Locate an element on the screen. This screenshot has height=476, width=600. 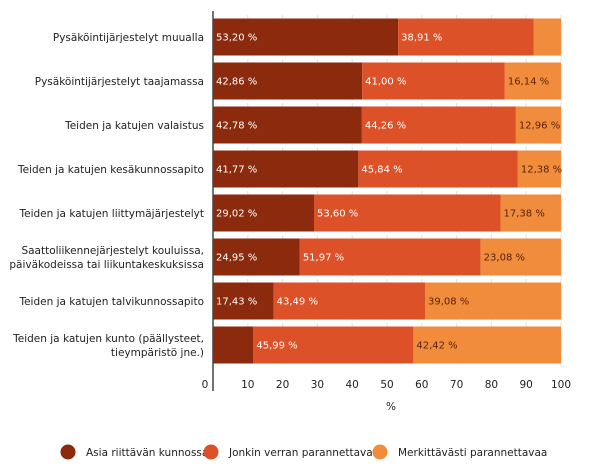
category-label-6: Teiden ja katujen talvikunnossapito is located at coordinates (111, 302).